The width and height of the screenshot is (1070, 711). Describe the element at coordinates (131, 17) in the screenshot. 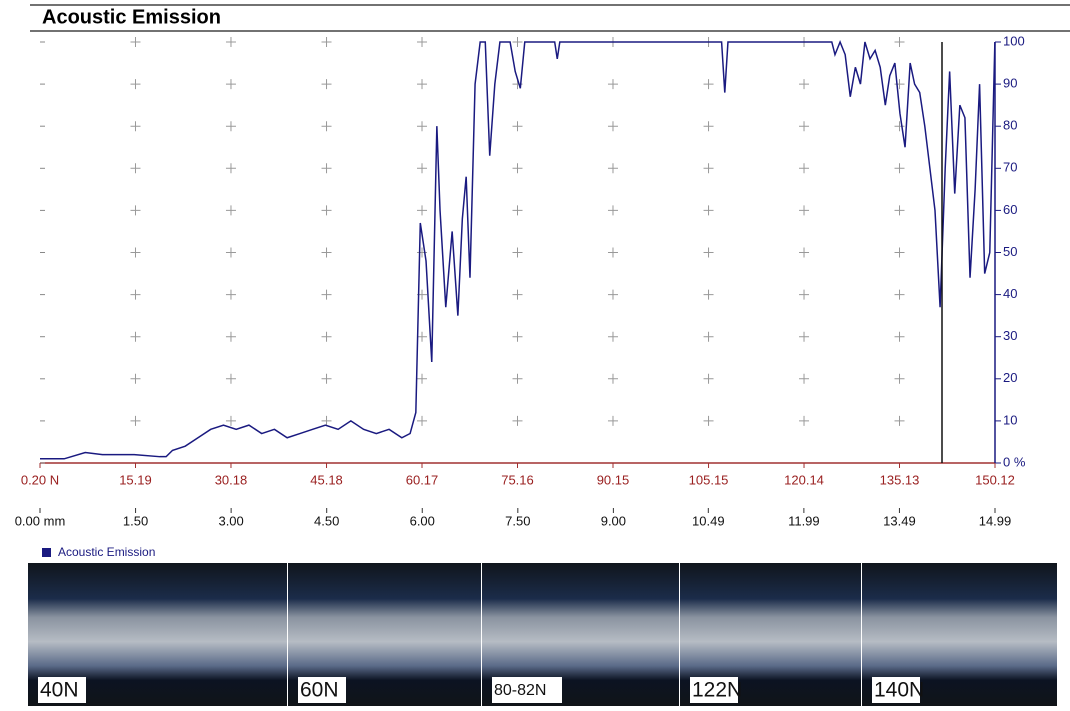

I see `chart-title: Acoustic Emission` at that location.